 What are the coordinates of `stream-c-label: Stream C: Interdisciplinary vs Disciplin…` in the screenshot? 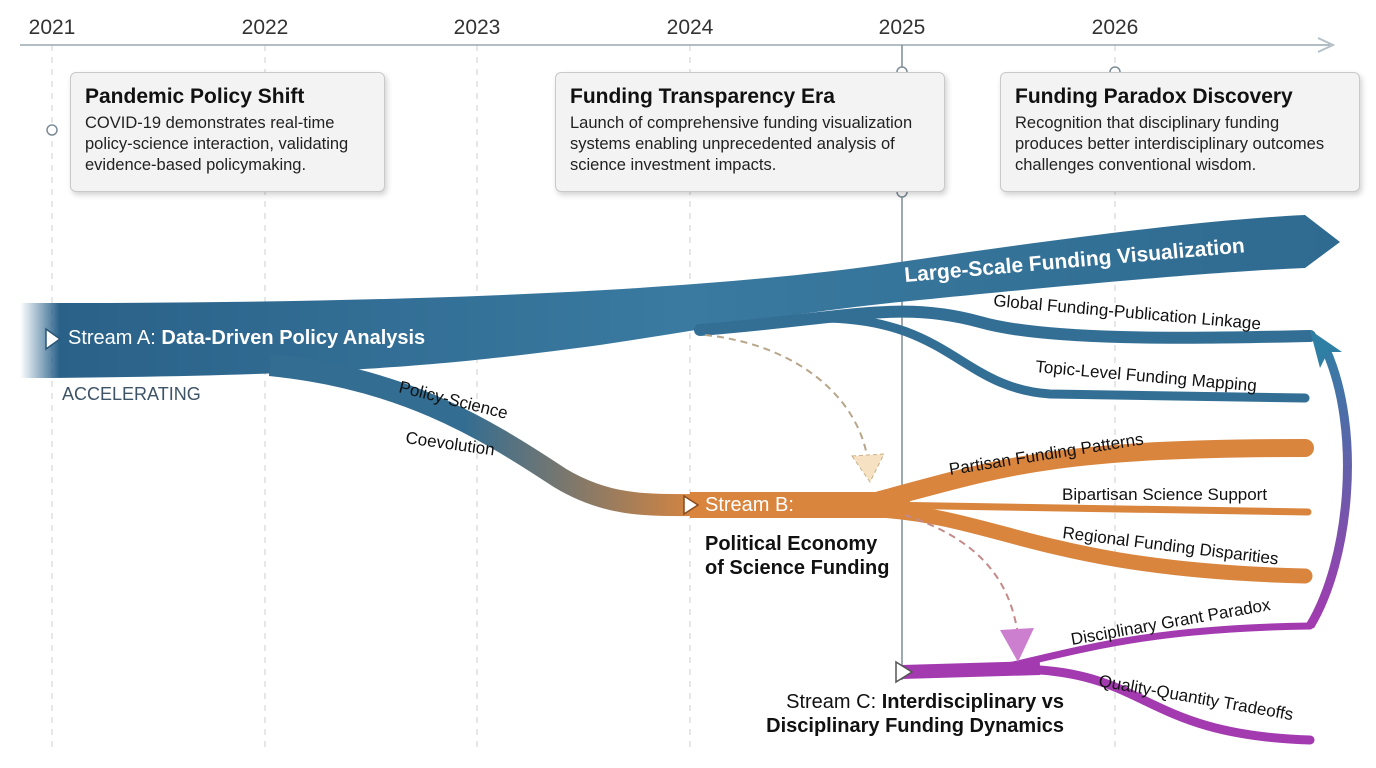 It's located at (915, 714).